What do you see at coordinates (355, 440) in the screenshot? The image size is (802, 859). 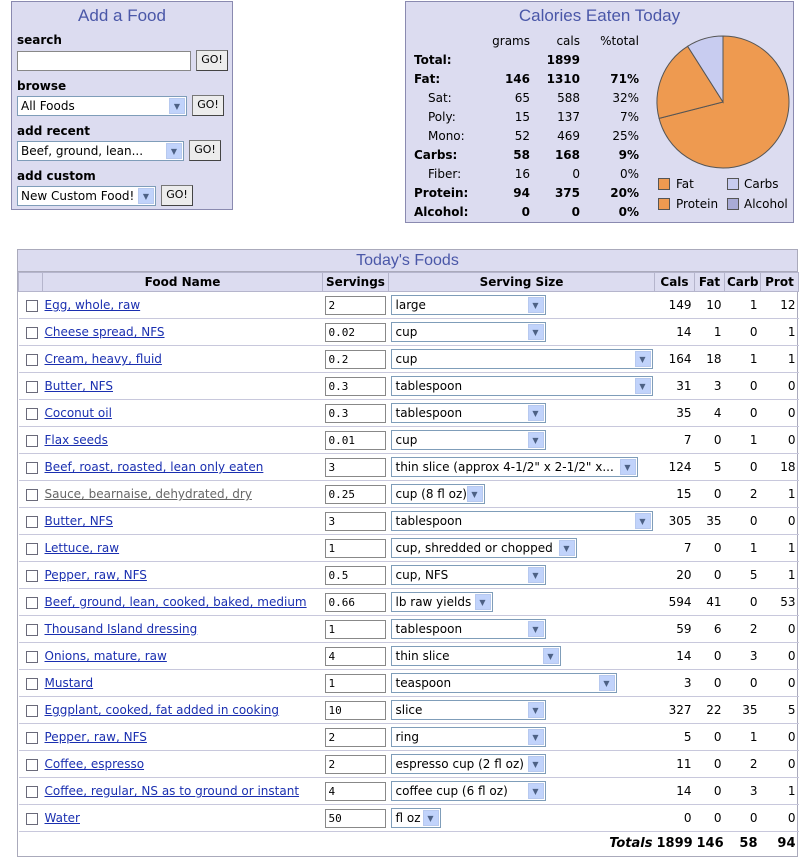 I see `servings-input: 0.01` at bounding box center [355, 440].